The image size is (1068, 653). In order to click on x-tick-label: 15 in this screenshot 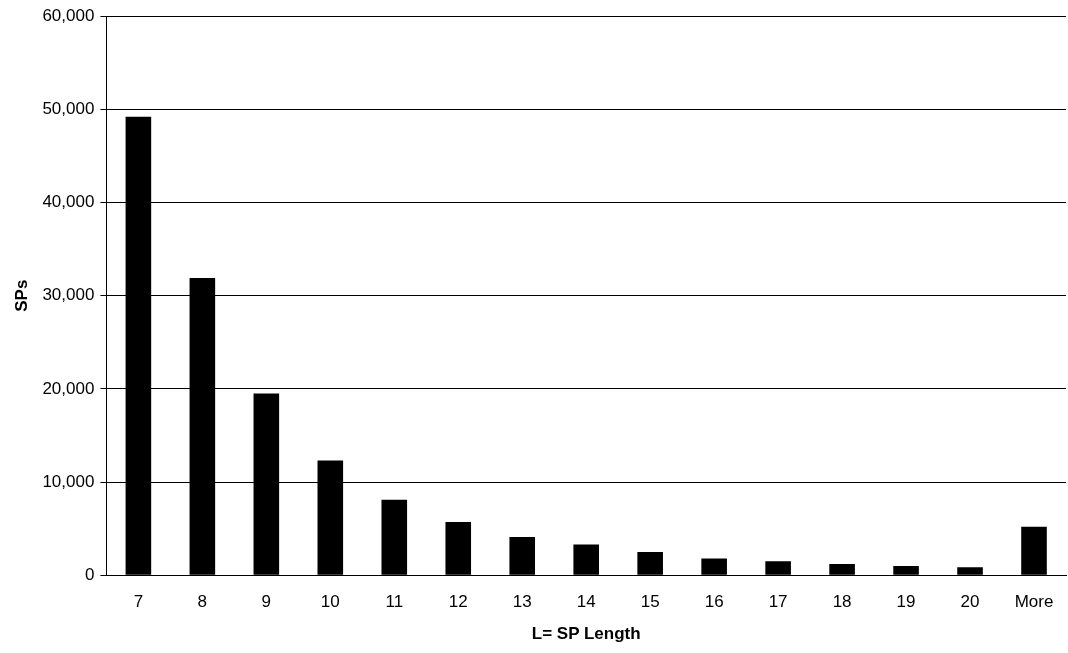, I will do `click(650, 602)`.